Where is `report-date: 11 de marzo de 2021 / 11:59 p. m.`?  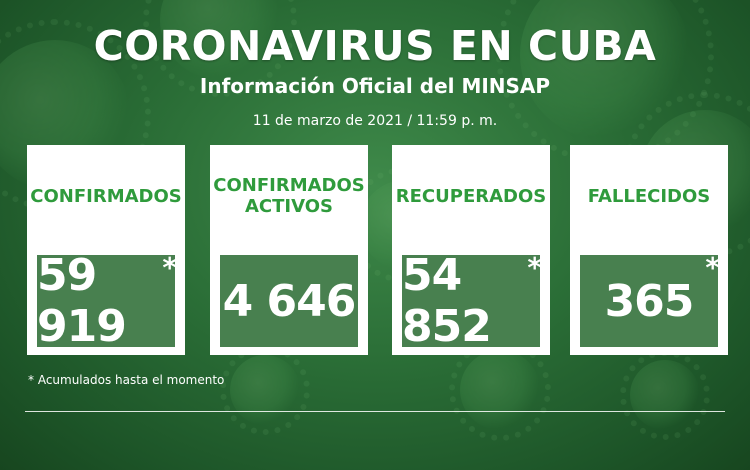
report-date: 11 de marzo de 2021 / 11:59 p. m. is located at coordinates (375, 121).